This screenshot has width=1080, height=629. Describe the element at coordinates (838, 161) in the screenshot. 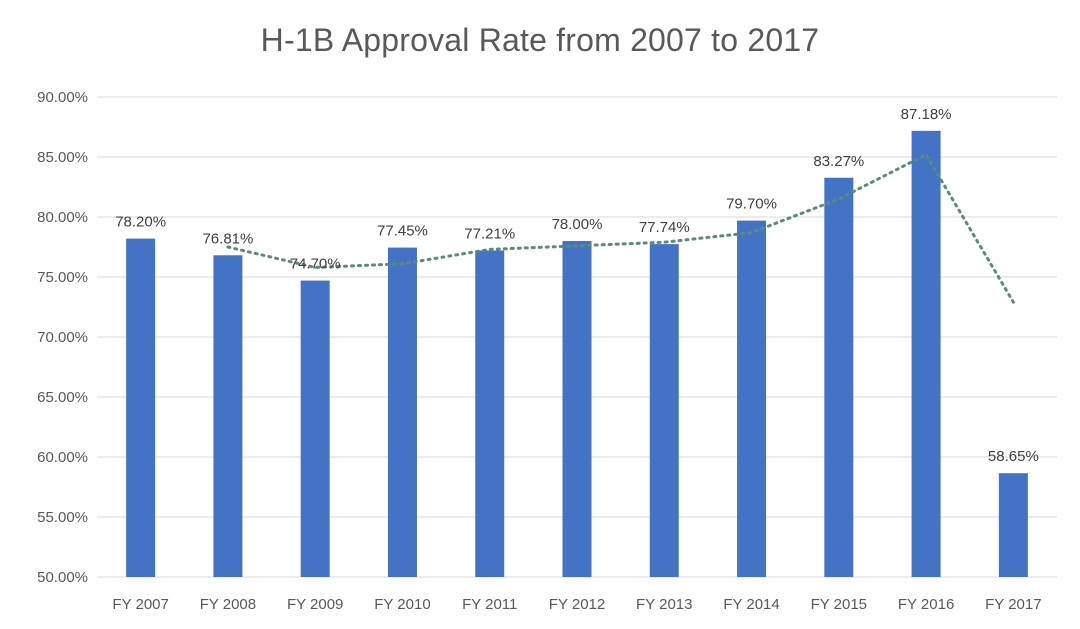

I see `data-label: 83.27%` at that location.